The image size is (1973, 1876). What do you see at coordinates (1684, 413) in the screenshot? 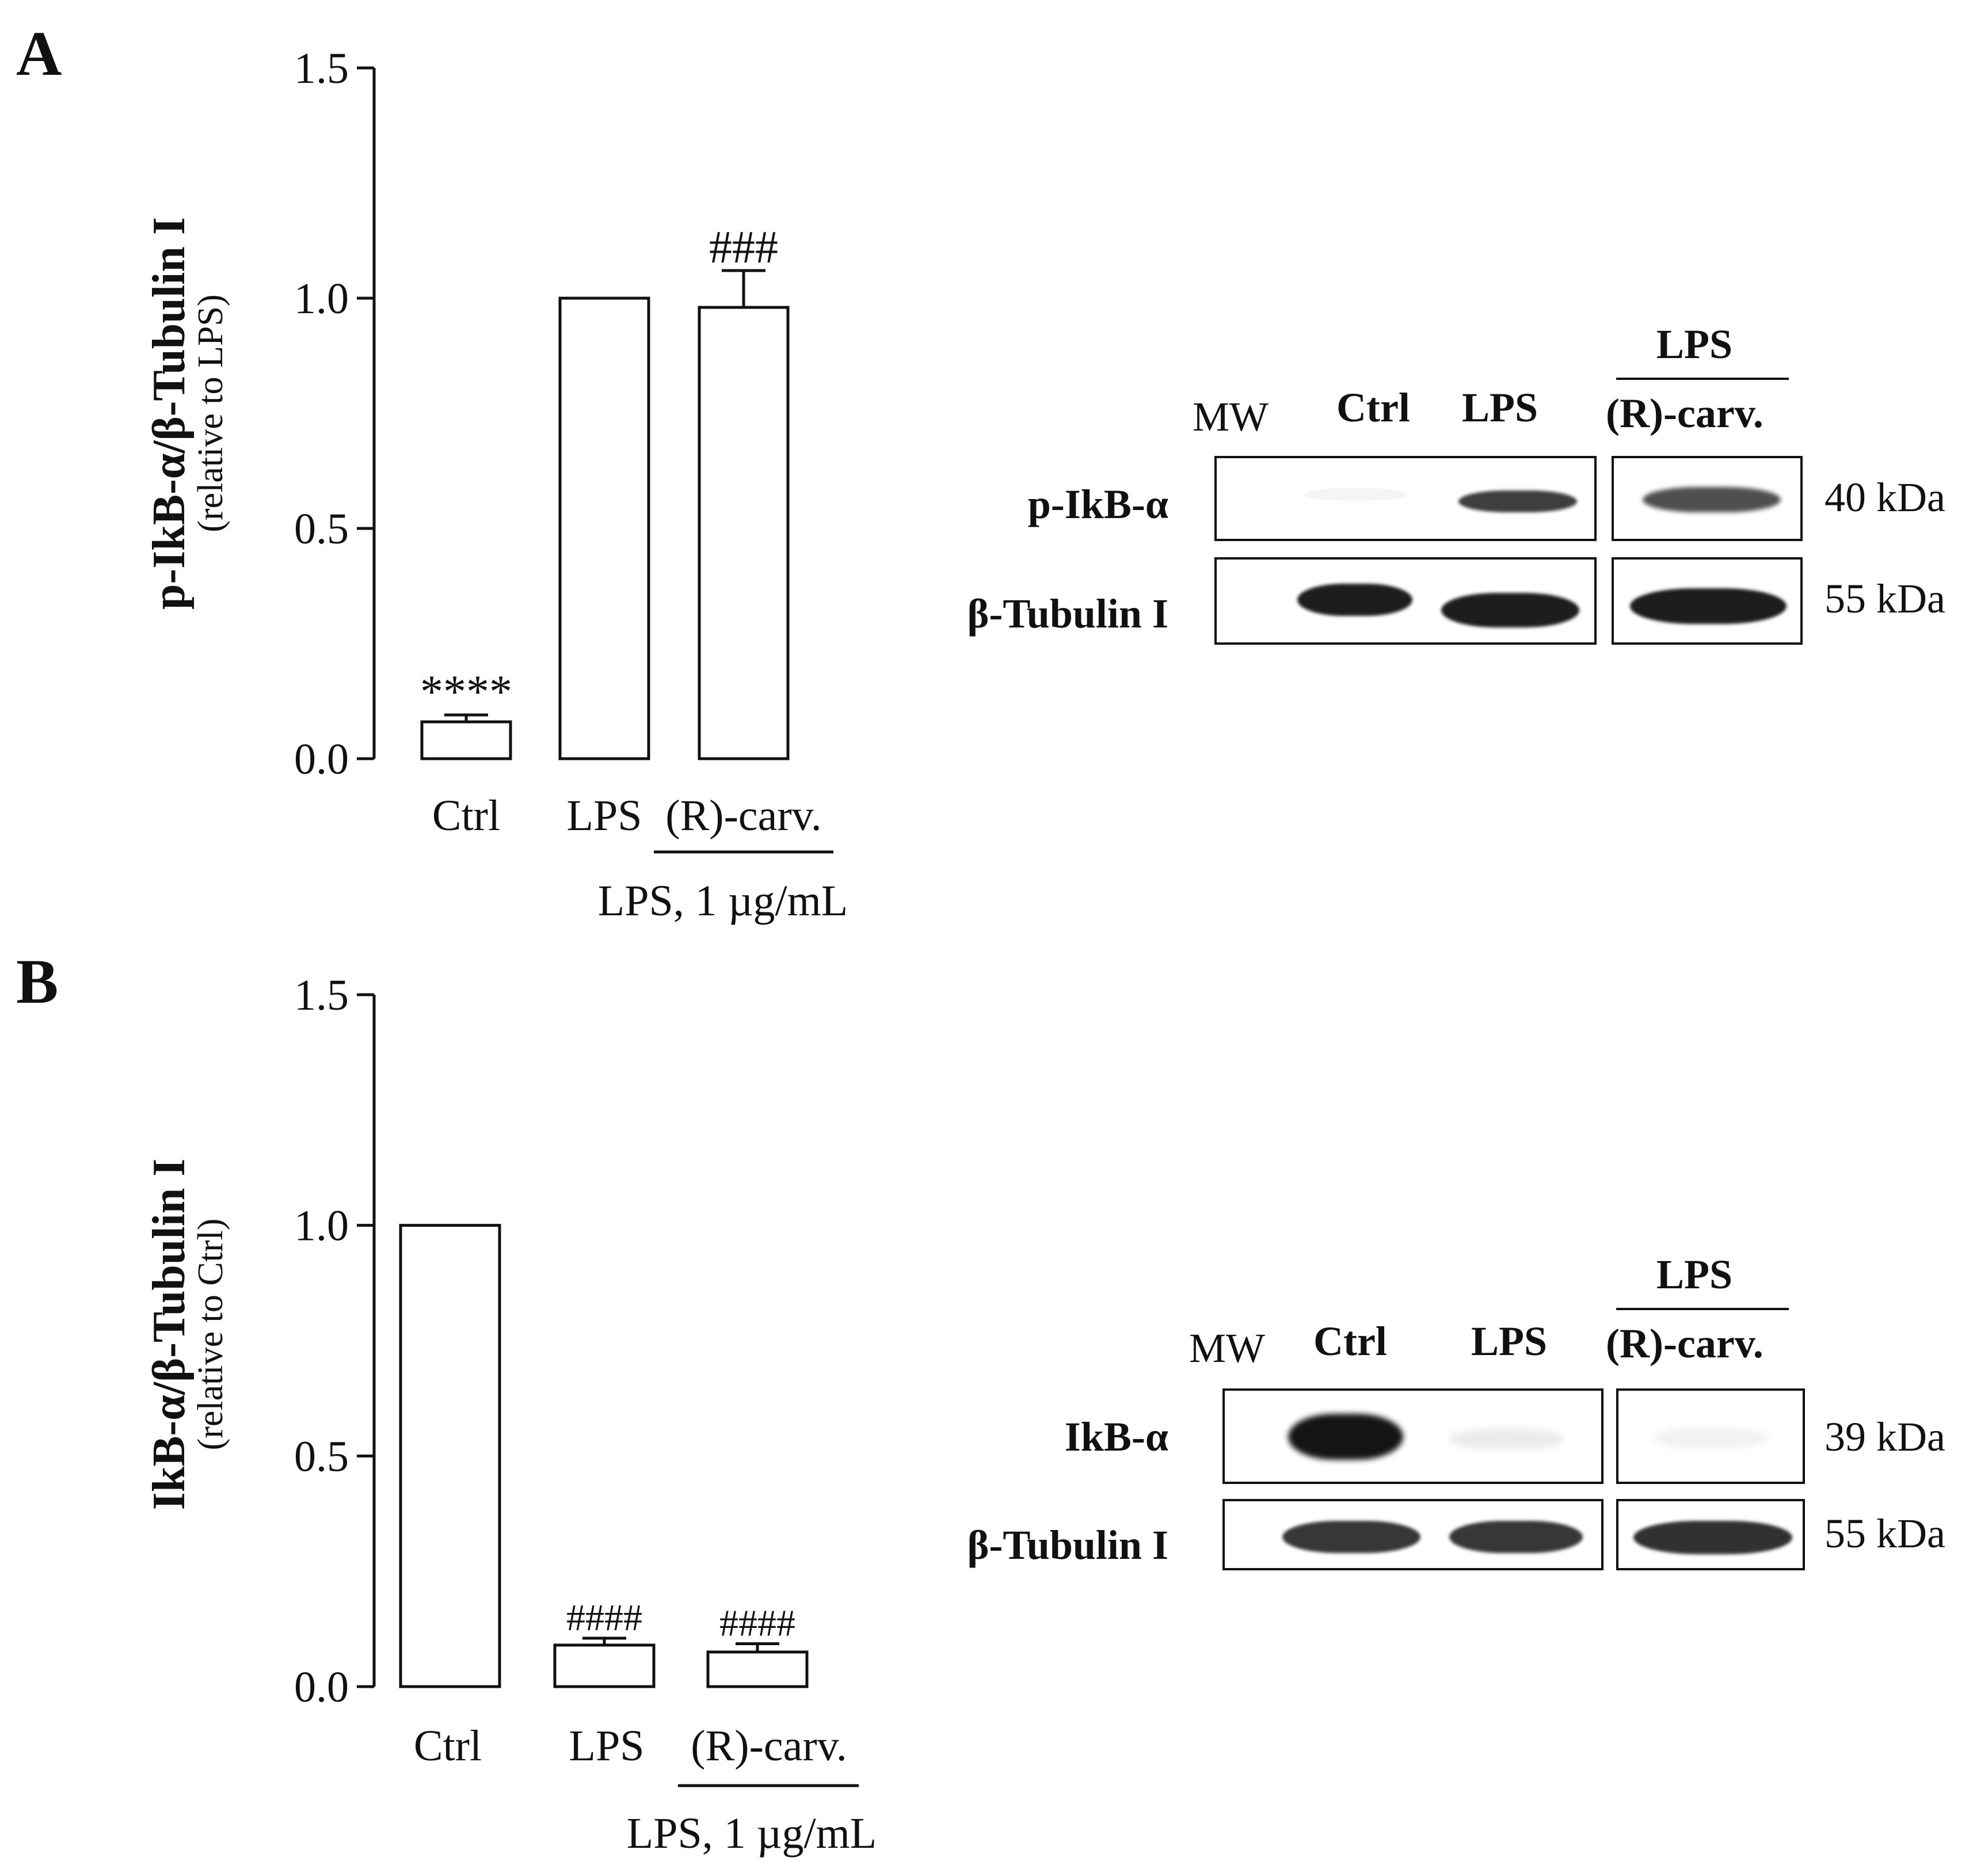
I see `blot-a-lane-rcarv: (R)-carv.` at bounding box center [1684, 413].